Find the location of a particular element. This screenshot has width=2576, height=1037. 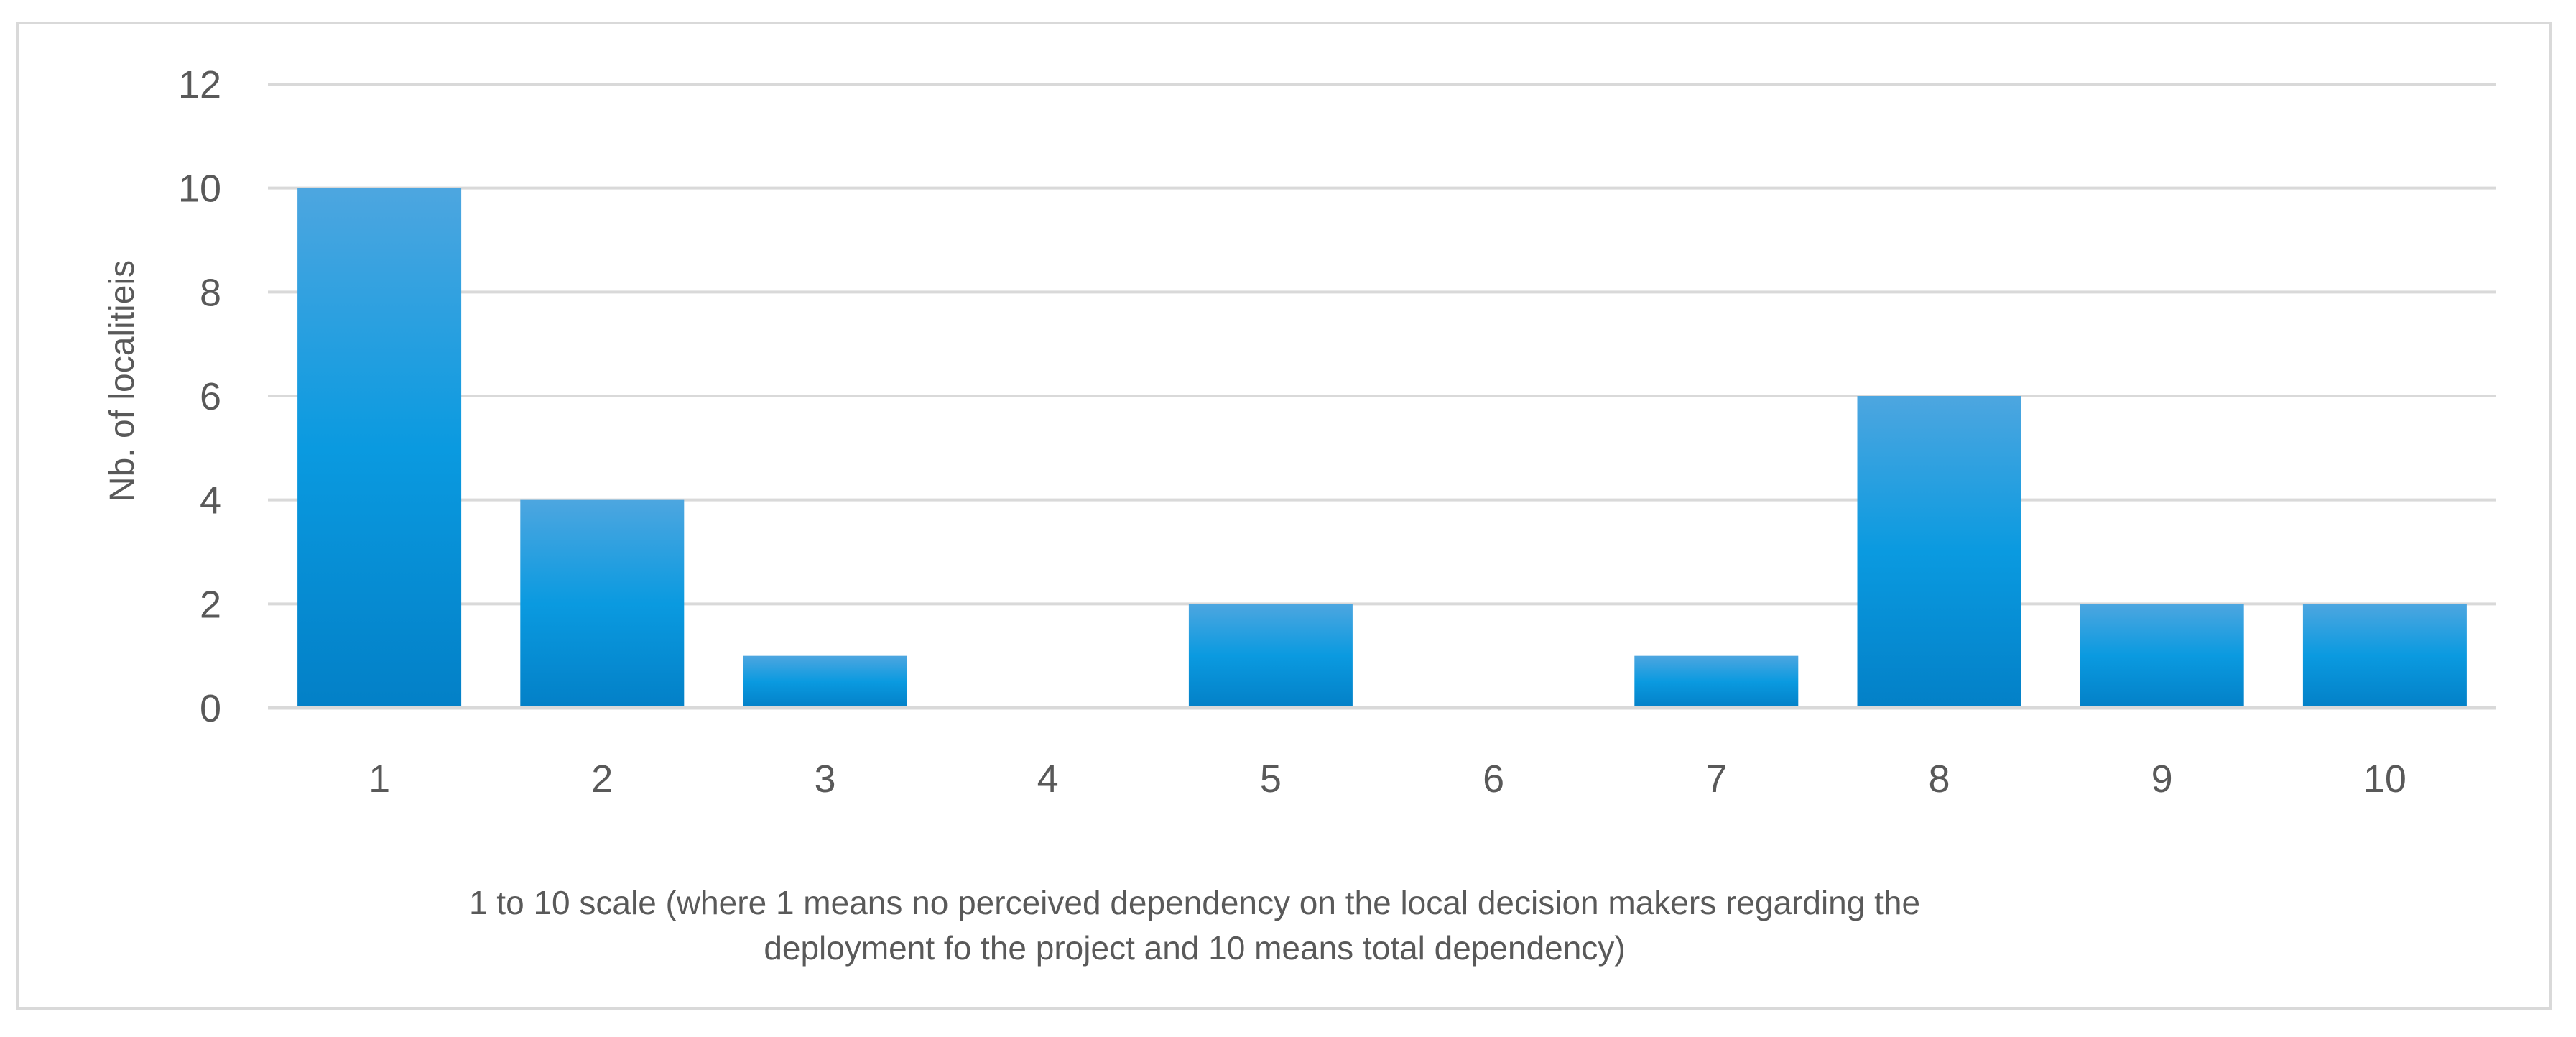

y-tick-label: 8 is located at coordinates (210, 292).